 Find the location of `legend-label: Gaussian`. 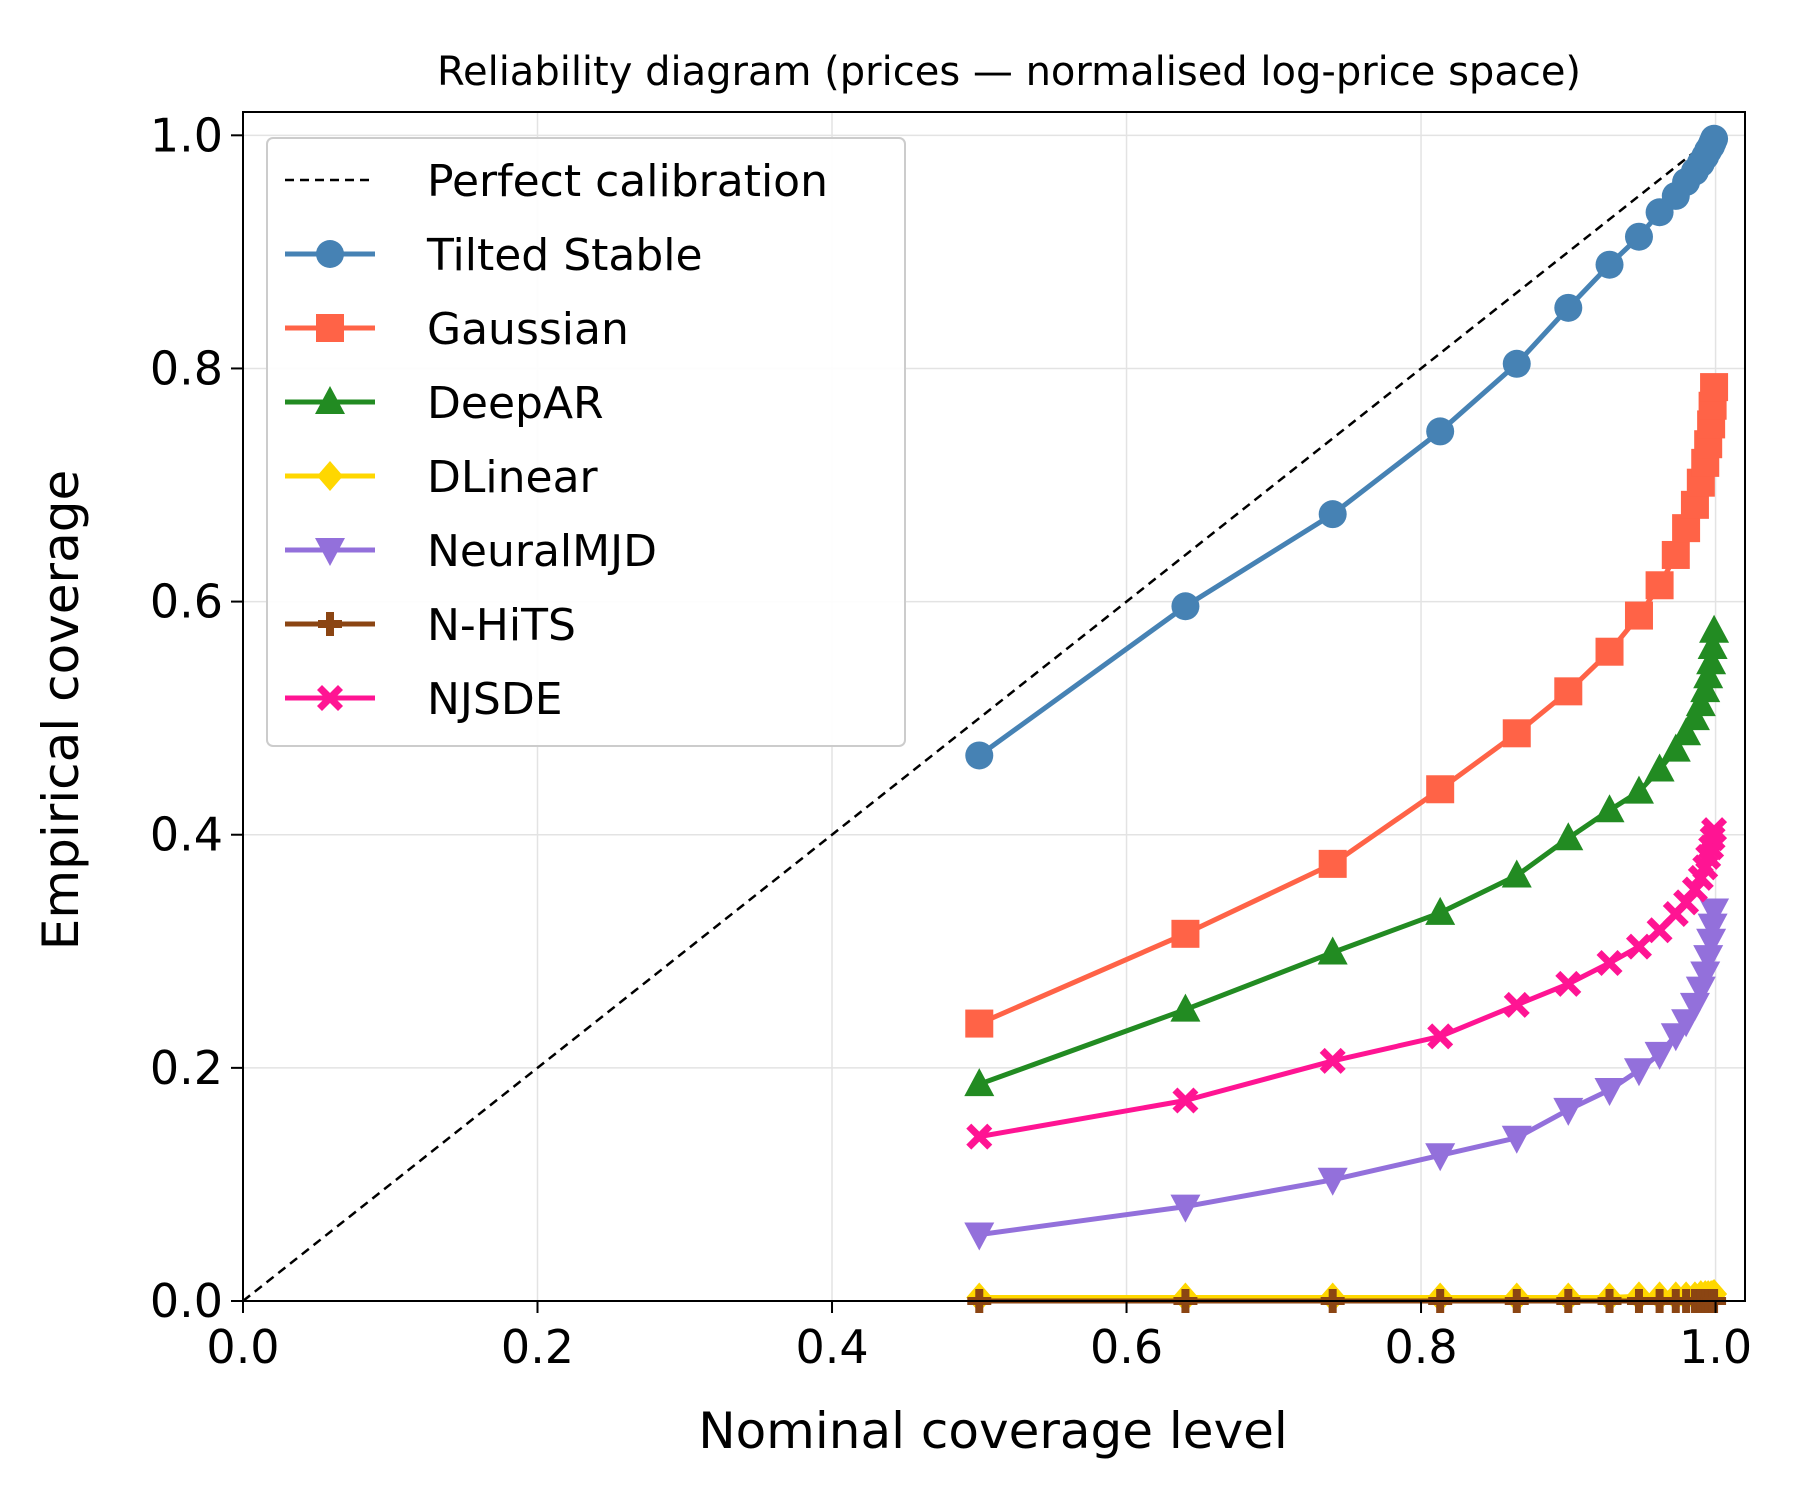

legend-label: Gaussian is located at coordinates (528, 329).